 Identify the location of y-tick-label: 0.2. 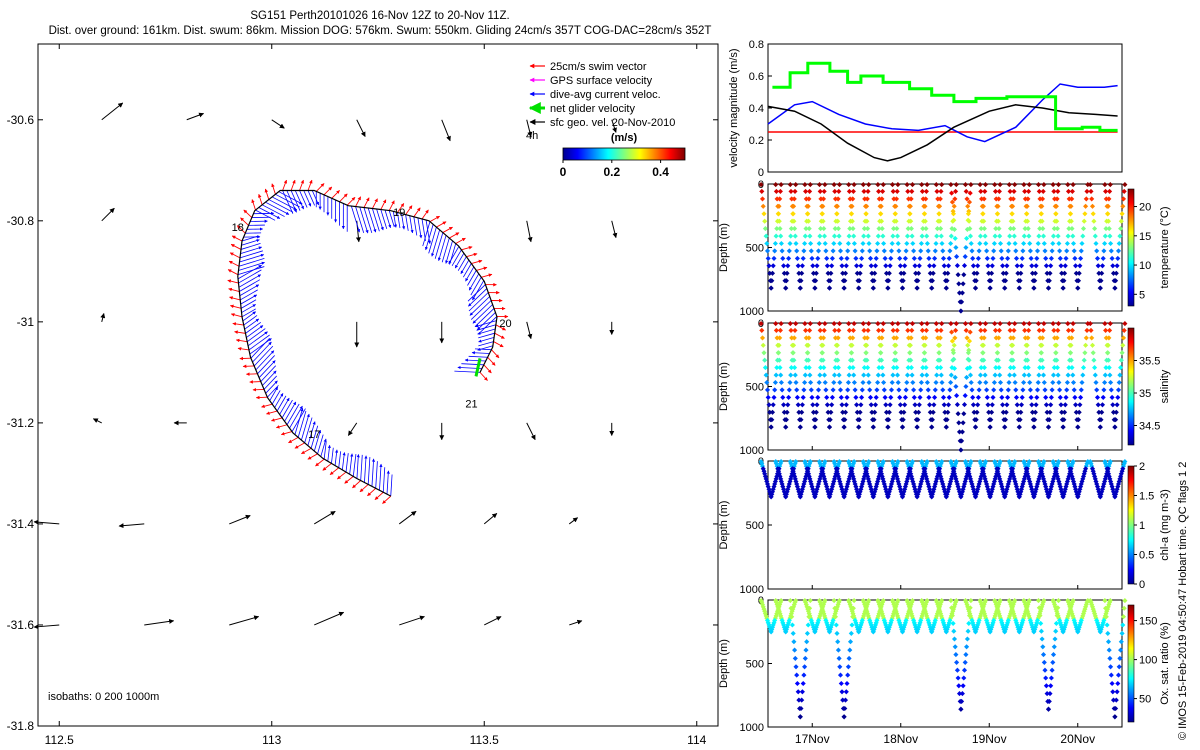
(756, 141).